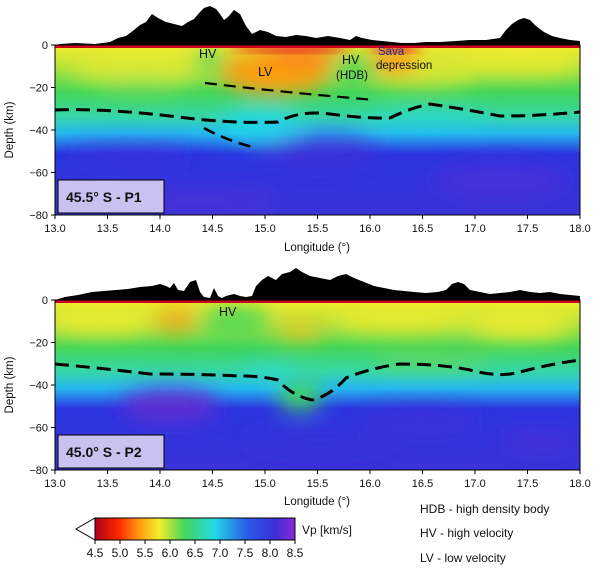 The width and height of the screenshot is (605, 576). What do you see at coordinates (220, 553) in the screenshot?
I see `colorbar-tick-label: 7.0` at bounding box center [220, 553].